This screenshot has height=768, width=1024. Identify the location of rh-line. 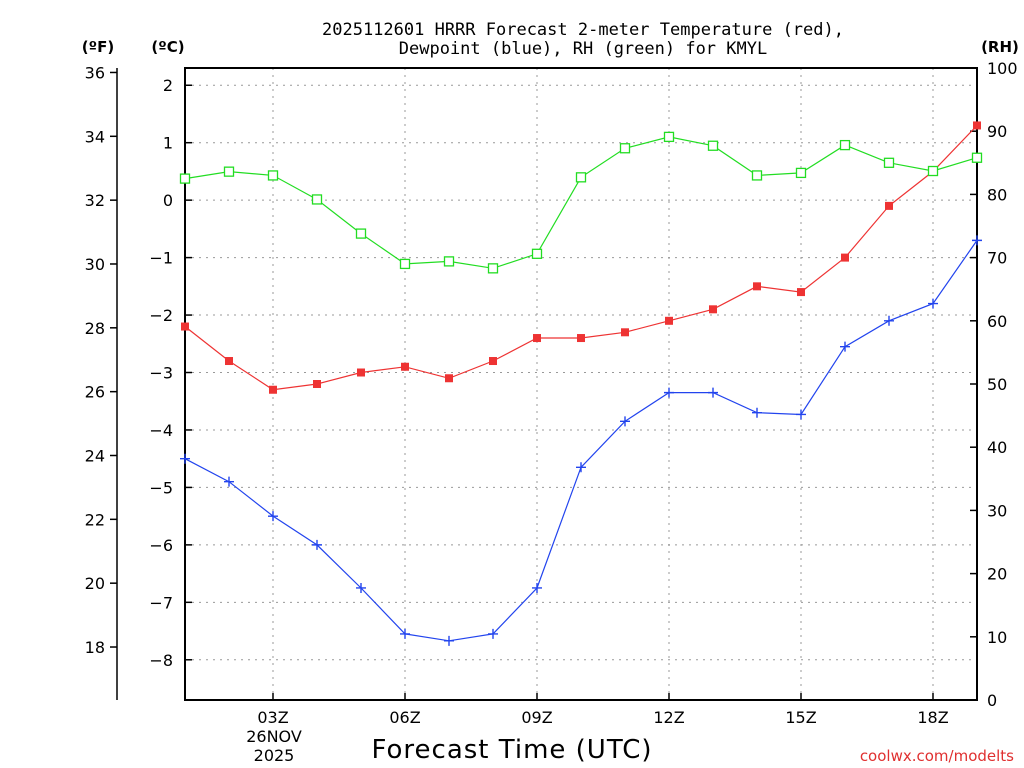
(581, 202).